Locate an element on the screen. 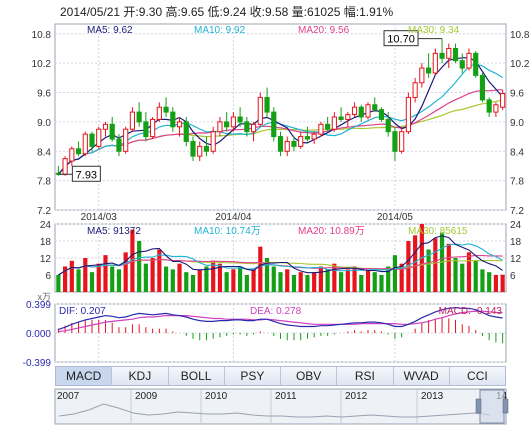 The width and height of the screenshot is (531, 430). tab-kdj: KDJ is located at coordinates (140, 376).